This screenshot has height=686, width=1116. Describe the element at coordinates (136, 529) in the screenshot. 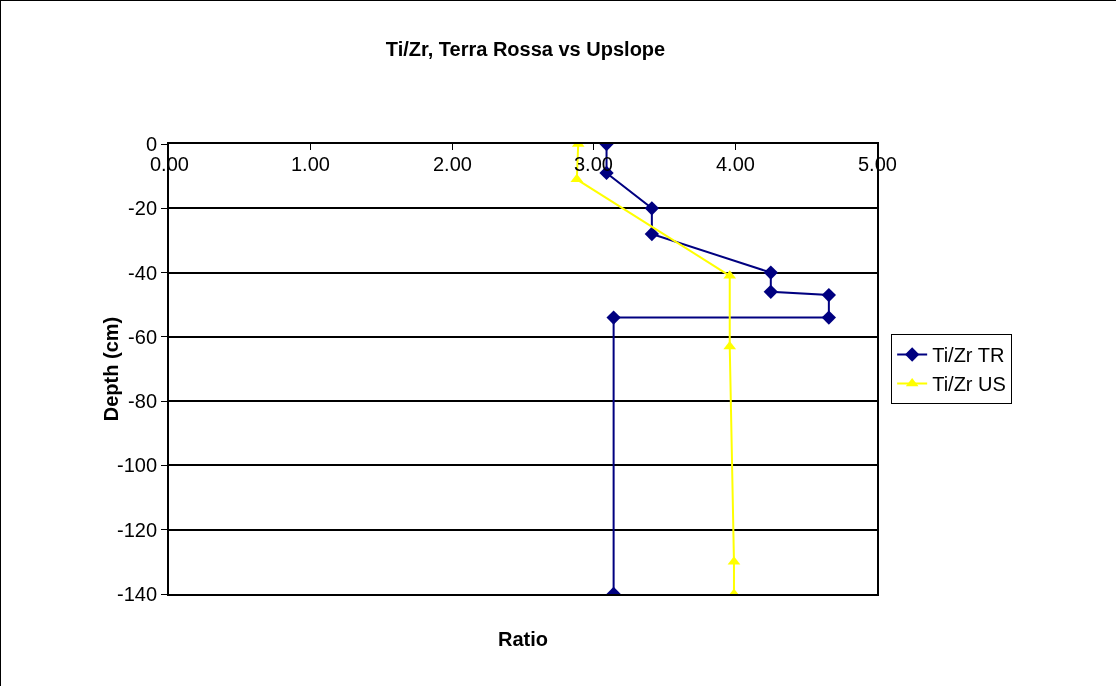

I see `y-tick-label: -120` at that location.